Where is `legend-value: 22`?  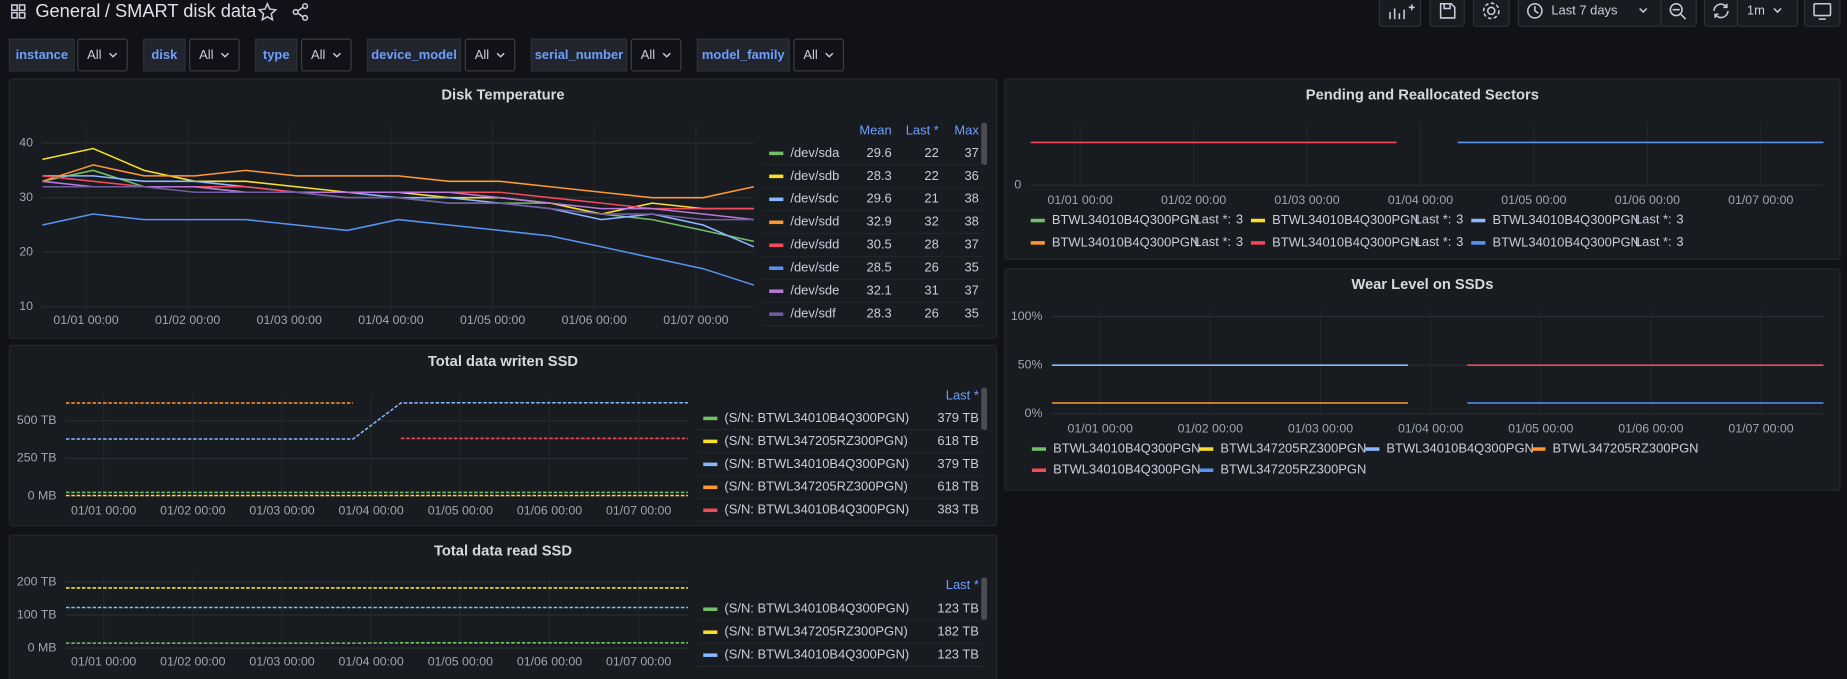 legend-value: 22 is located at coordinates (931, 175).